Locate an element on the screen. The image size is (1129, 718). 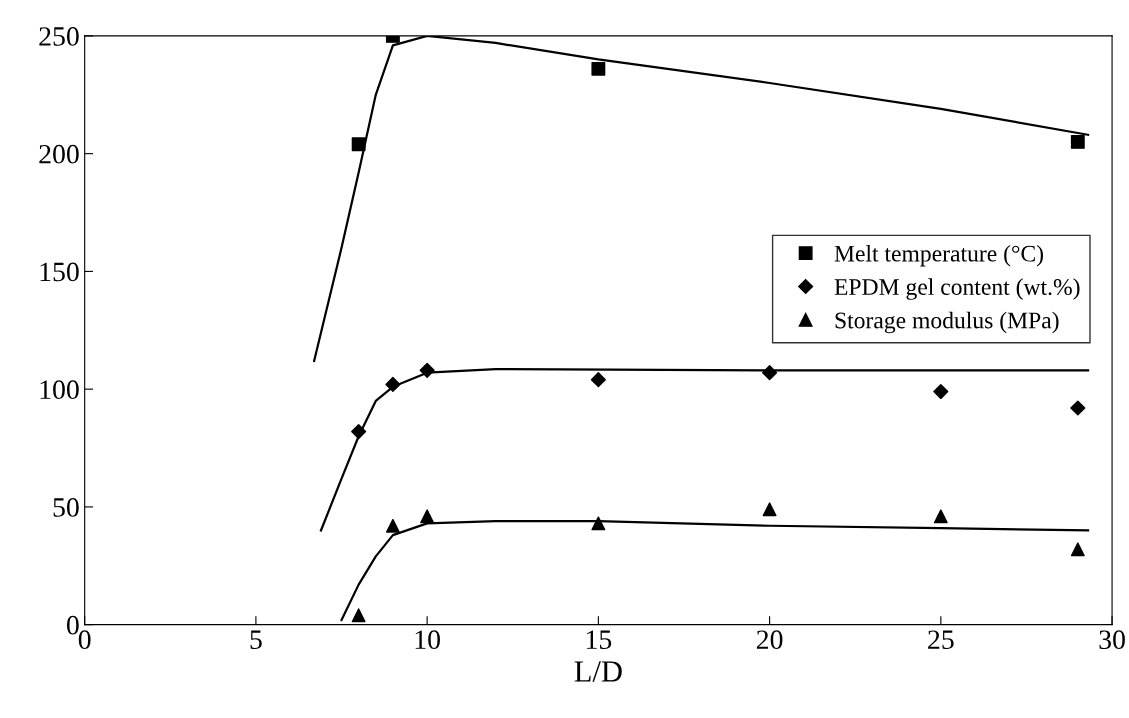
legend-label: EPDM gel content (wt.%) is located at coordinates (957, 289).